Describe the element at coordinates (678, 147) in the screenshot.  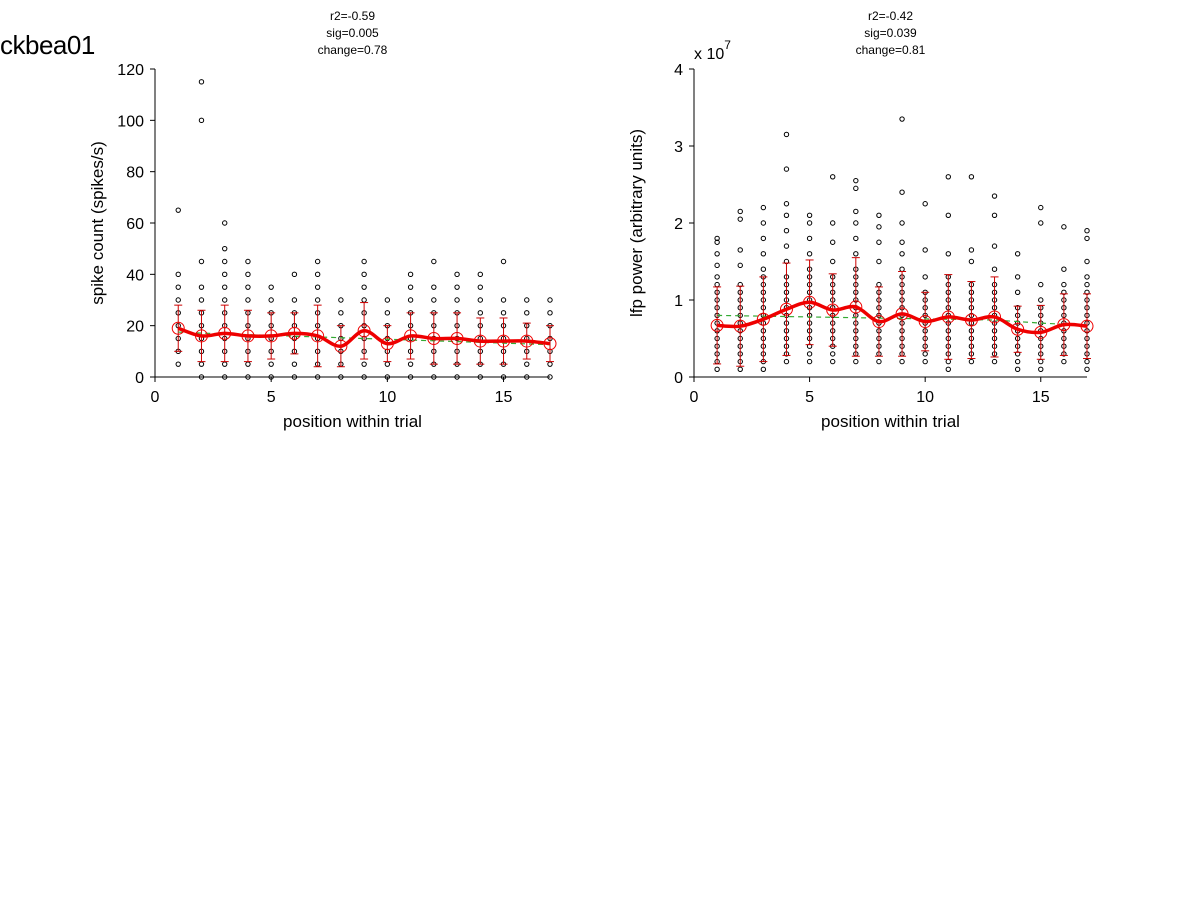
I see `y-tick-label: 3` at that location.